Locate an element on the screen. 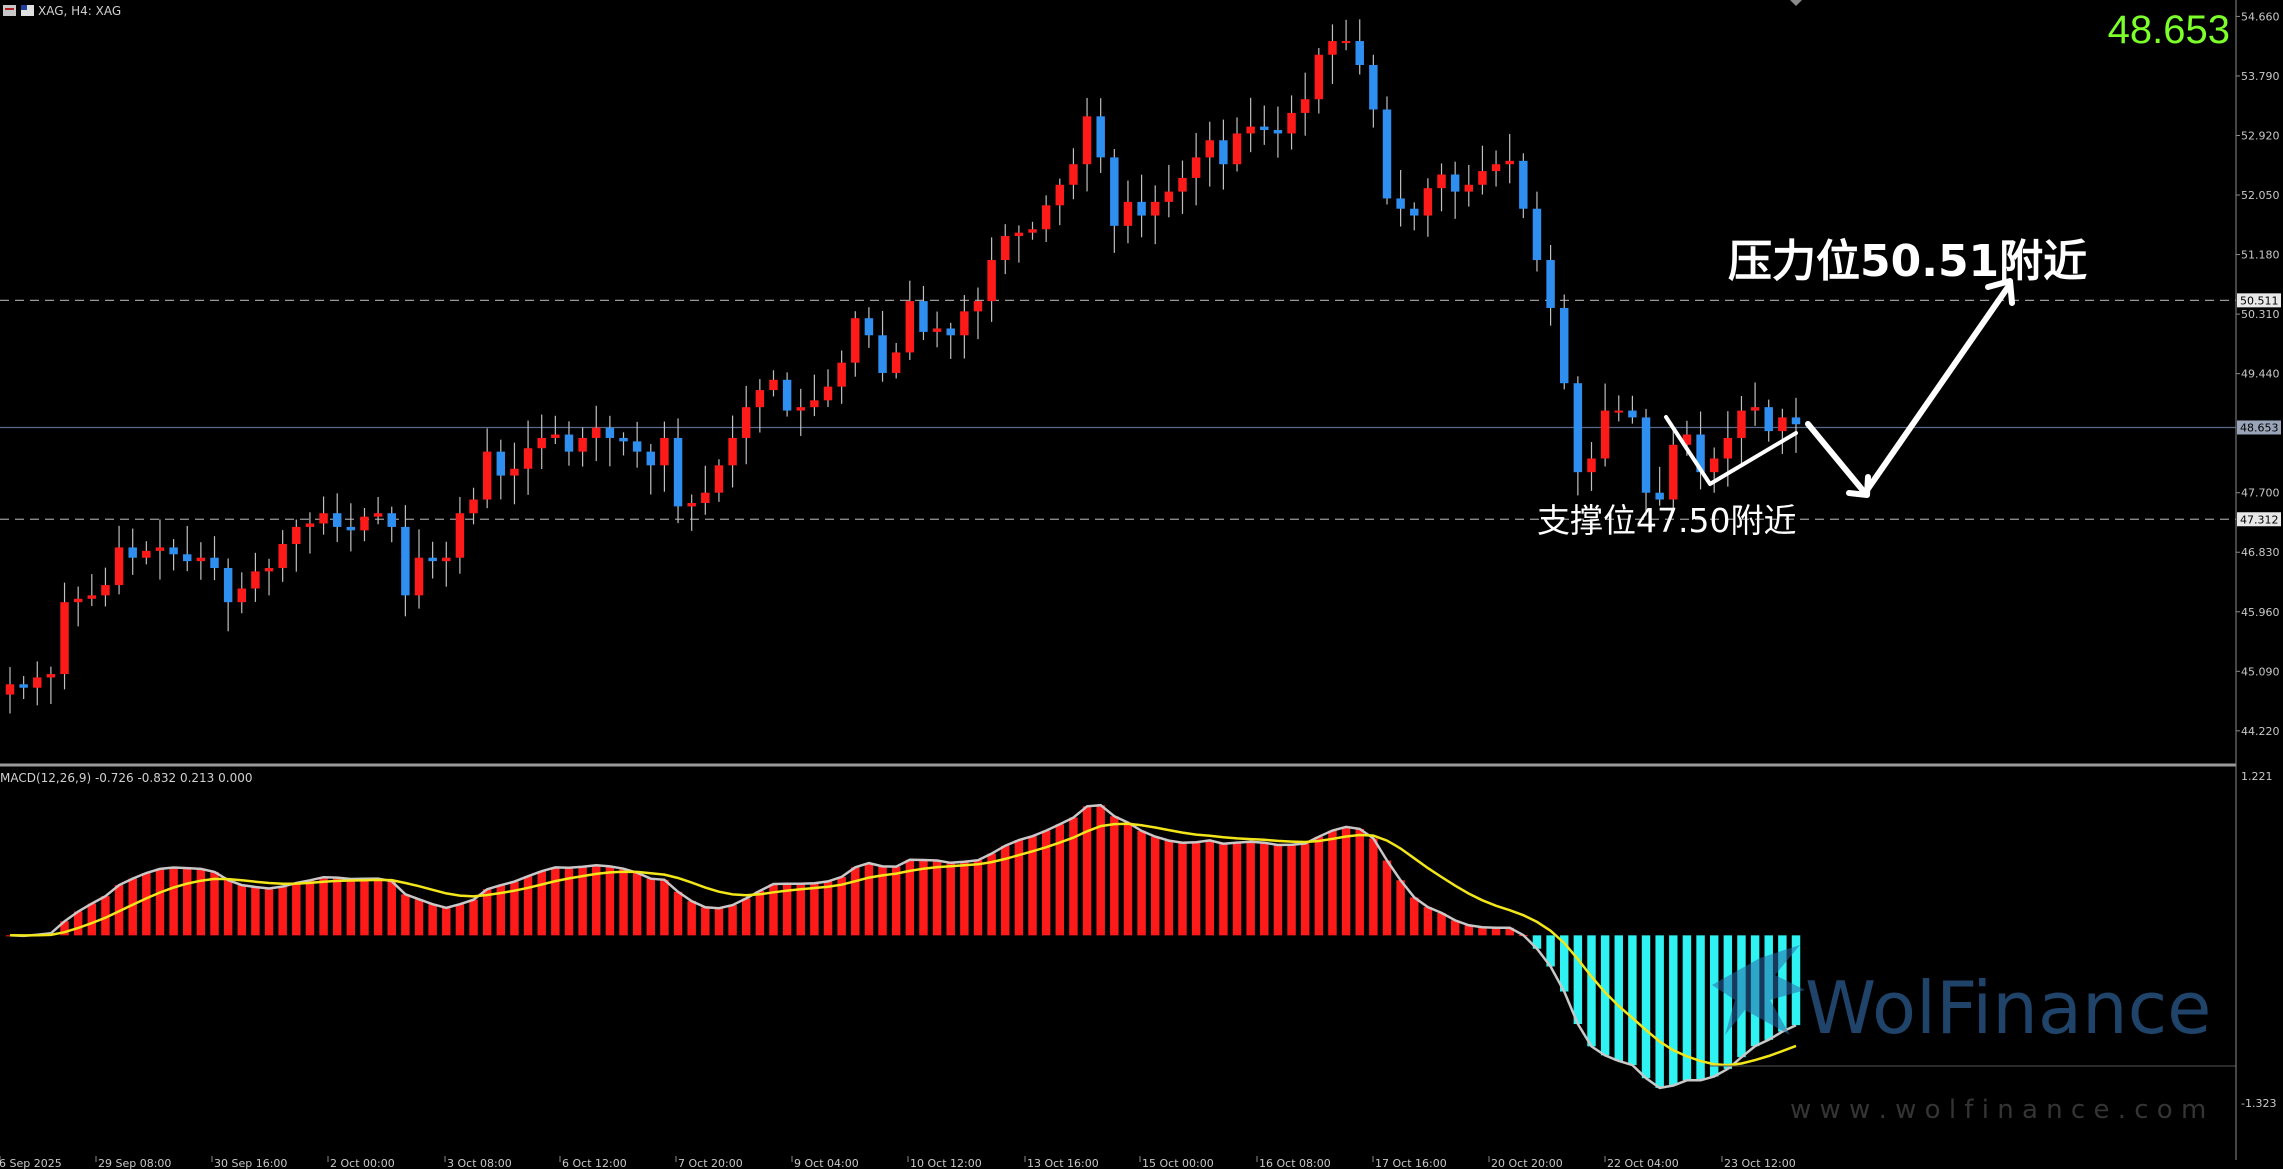  price-tick-label: 45.960 is located at coordinates (2260, 612).